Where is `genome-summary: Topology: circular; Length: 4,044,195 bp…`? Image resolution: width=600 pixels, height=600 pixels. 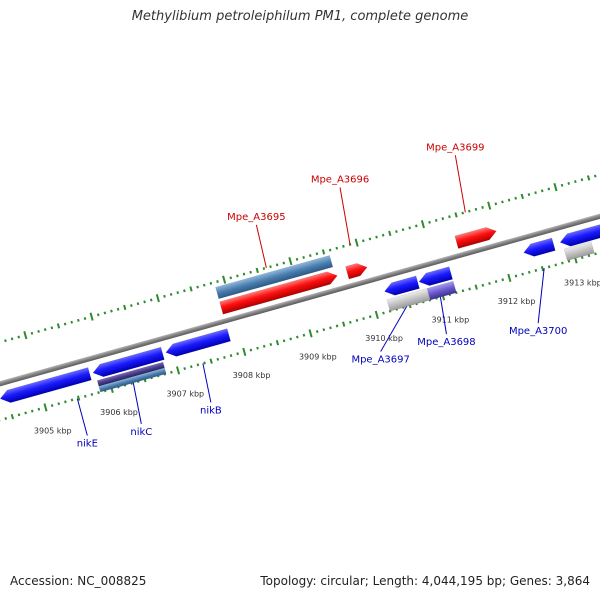
genome-summary: Topology: circular; Length: 4,044,195 bp… is located at coordinates (425, 581).